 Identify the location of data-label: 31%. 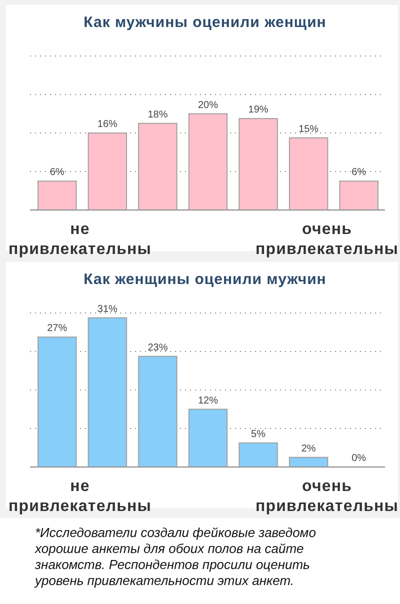
(107, 309).